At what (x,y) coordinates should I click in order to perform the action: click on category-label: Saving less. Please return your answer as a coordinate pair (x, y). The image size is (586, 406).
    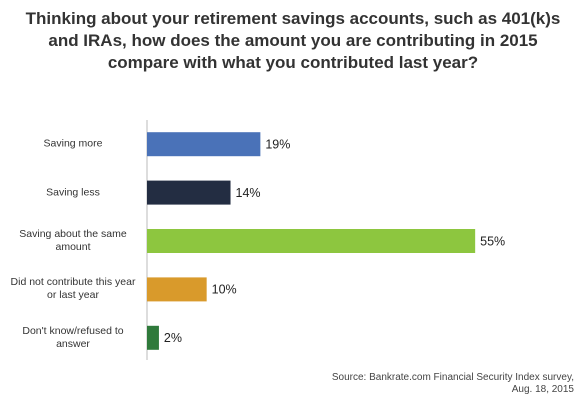
    Looking at the image, I should click on (73, 192).